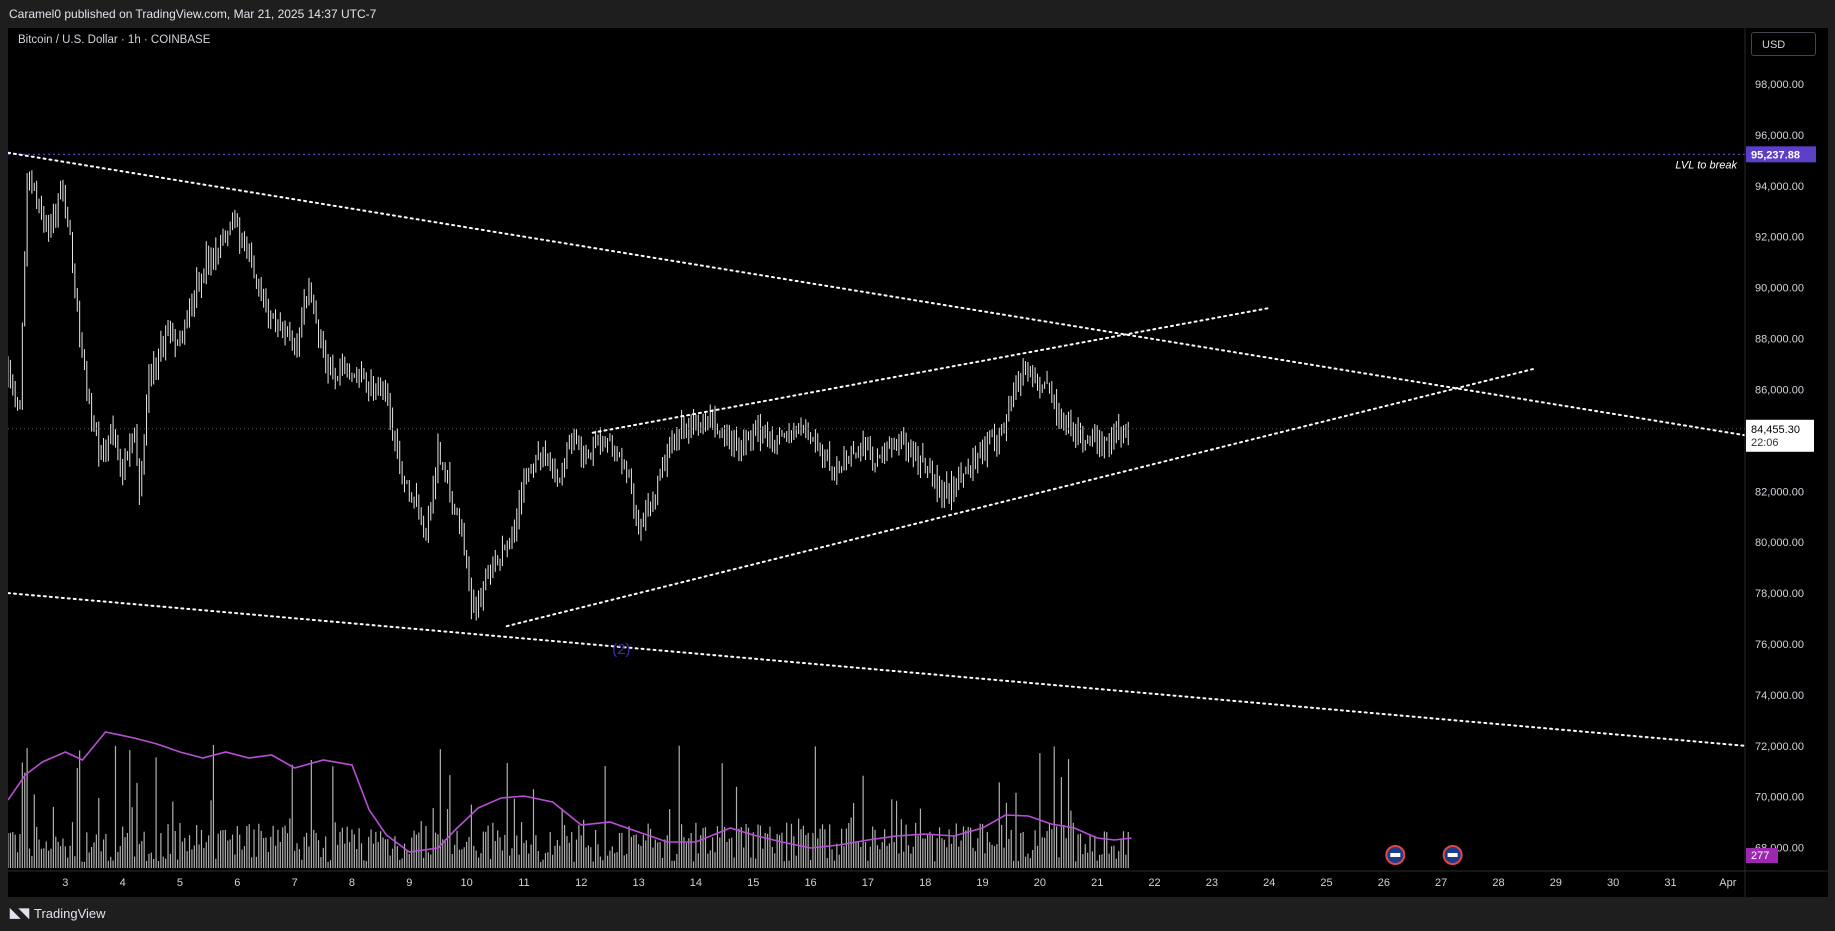 The width and height of the screenshot is (1835, 931). Describe the element at coordinates (982, 883) in the screenshot. I see `time-tick-label: 19` at that location.